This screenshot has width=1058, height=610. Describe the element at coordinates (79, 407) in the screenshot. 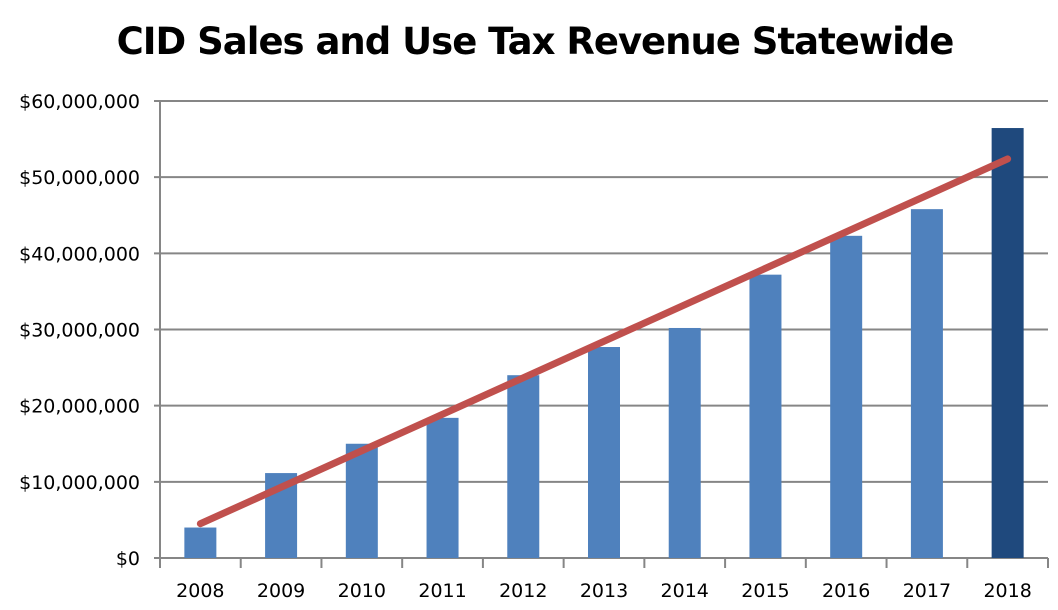

I see `y-tick-label: $20,000,000` at that location.